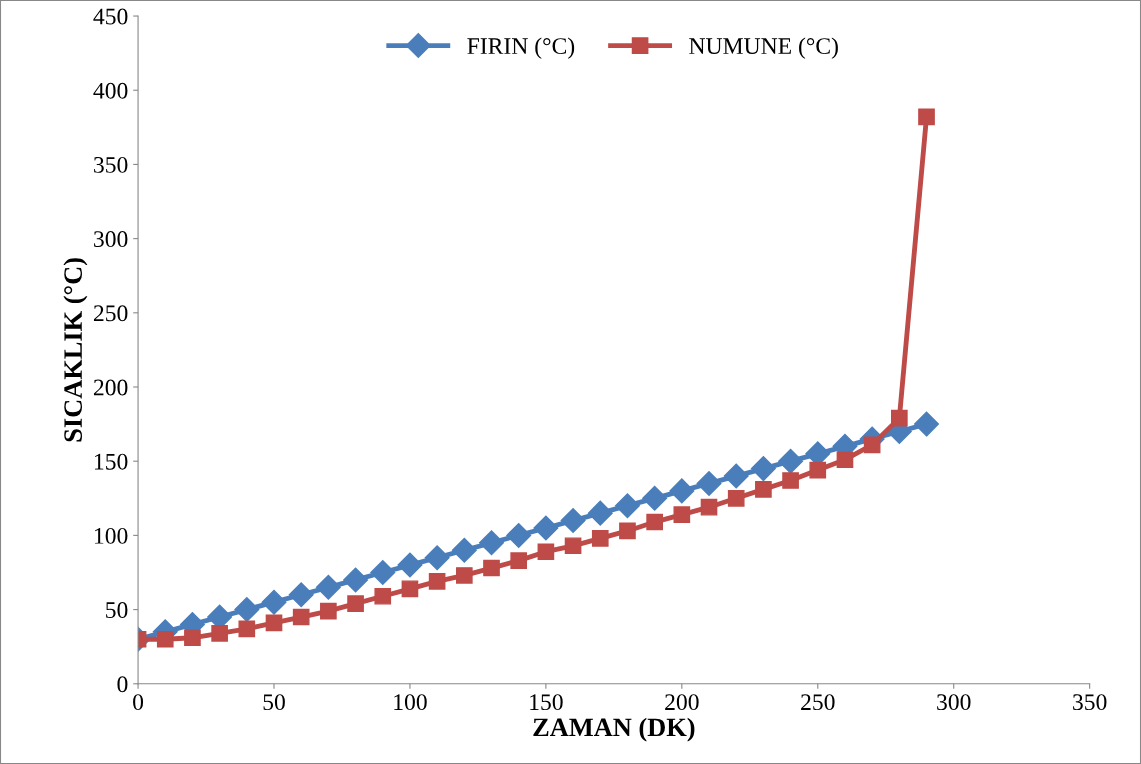 The height and width of the screenshot is (764, 1141). What do you see at coordinates (110, 313) in the screenshot?
I see `y-tick-label: 250` at bounding box center [110, 313].